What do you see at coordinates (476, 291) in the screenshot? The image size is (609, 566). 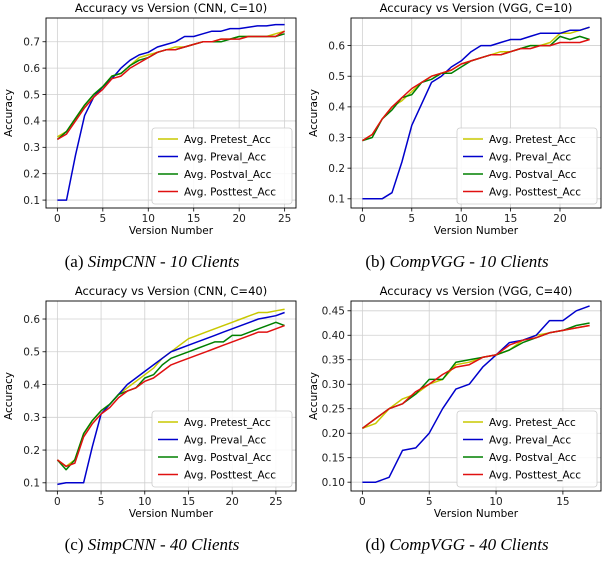 I see `chart-title: Accuracy vs Version (VGG, C=40)` at bounding box center [476, 291].